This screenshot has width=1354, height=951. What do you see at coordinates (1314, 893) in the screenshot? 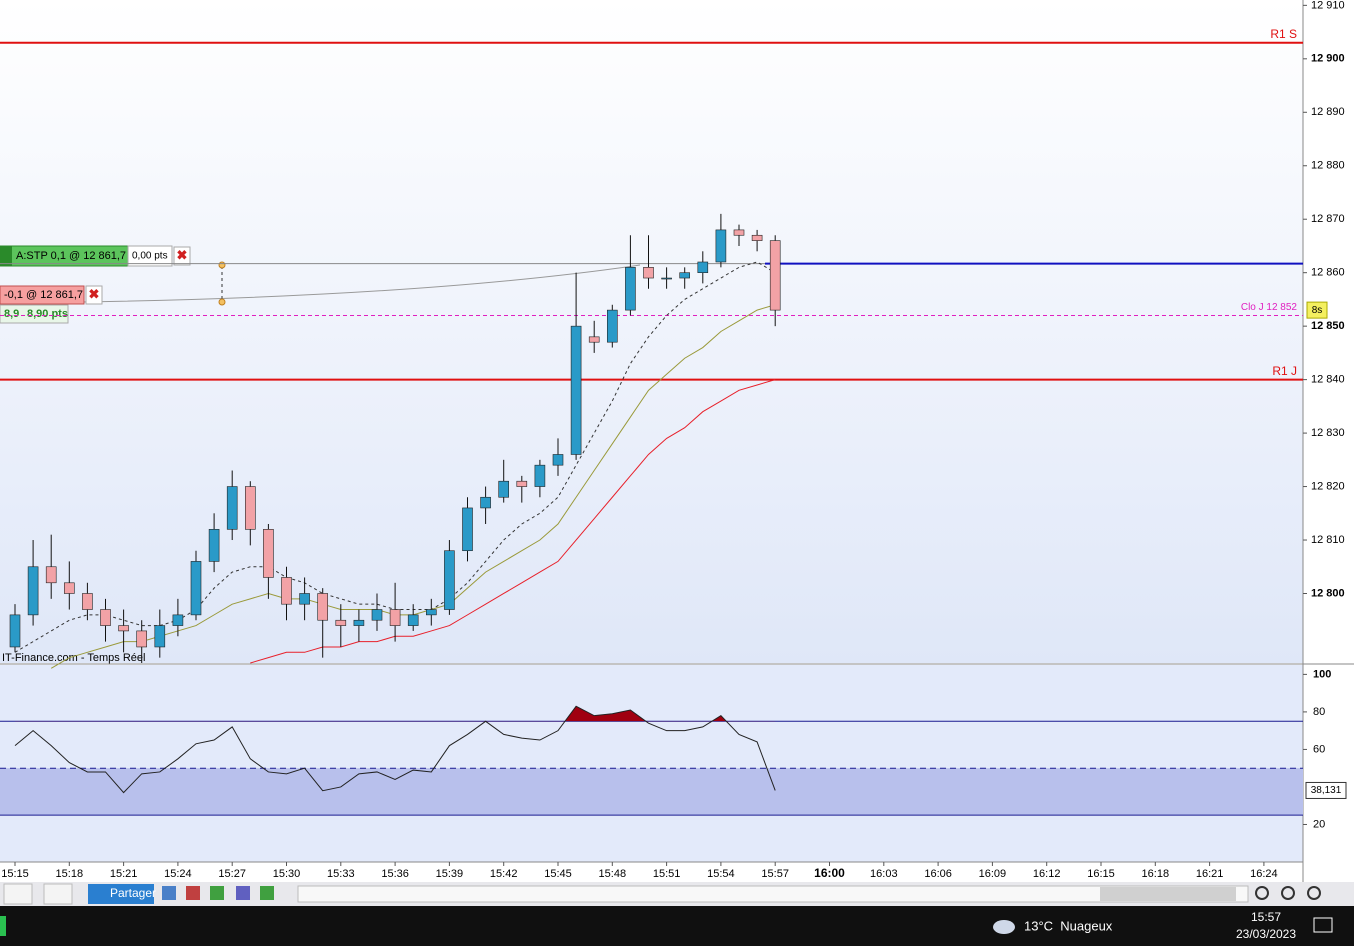
I see `zoom-in` at bounding box center [1314, 893].